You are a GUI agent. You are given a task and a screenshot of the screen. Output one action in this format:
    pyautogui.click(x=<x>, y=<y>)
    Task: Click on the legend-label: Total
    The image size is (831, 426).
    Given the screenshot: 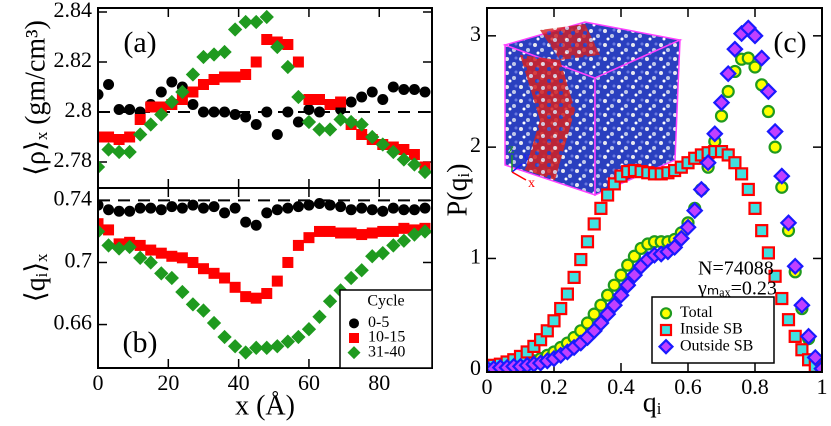 What is the action you would take?
    pyautogui.click(x=696, y=312)
    